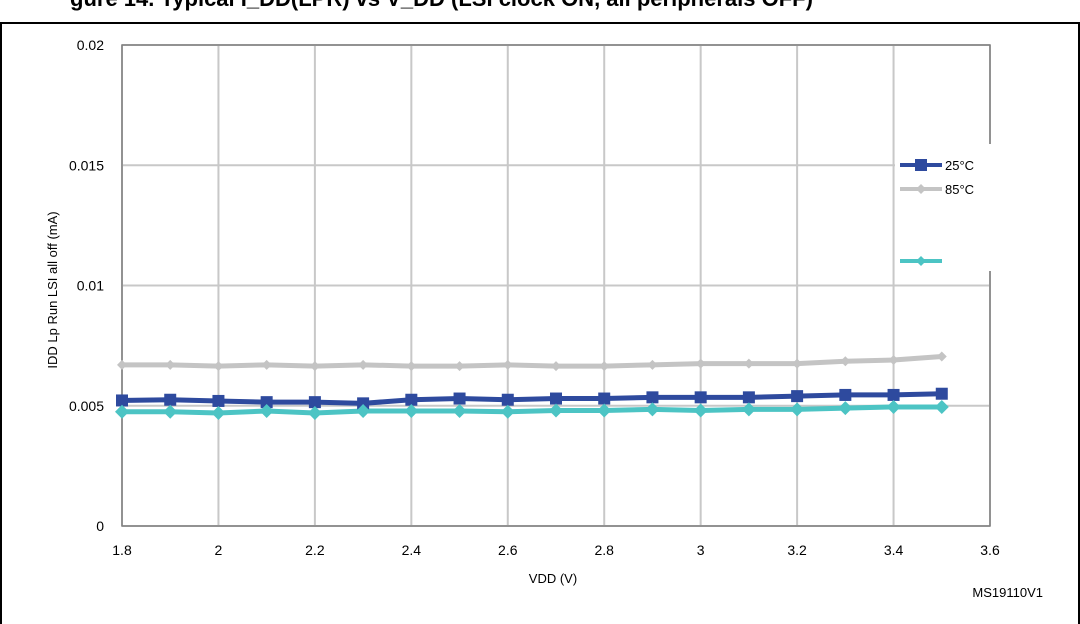 Image resolution: width=1080 pixels, height=624 pixels. What do you see at coordinates (86, 165) in the screenshot?
I see `y-tick-label: 0.015` at bounding box center [86, 165].